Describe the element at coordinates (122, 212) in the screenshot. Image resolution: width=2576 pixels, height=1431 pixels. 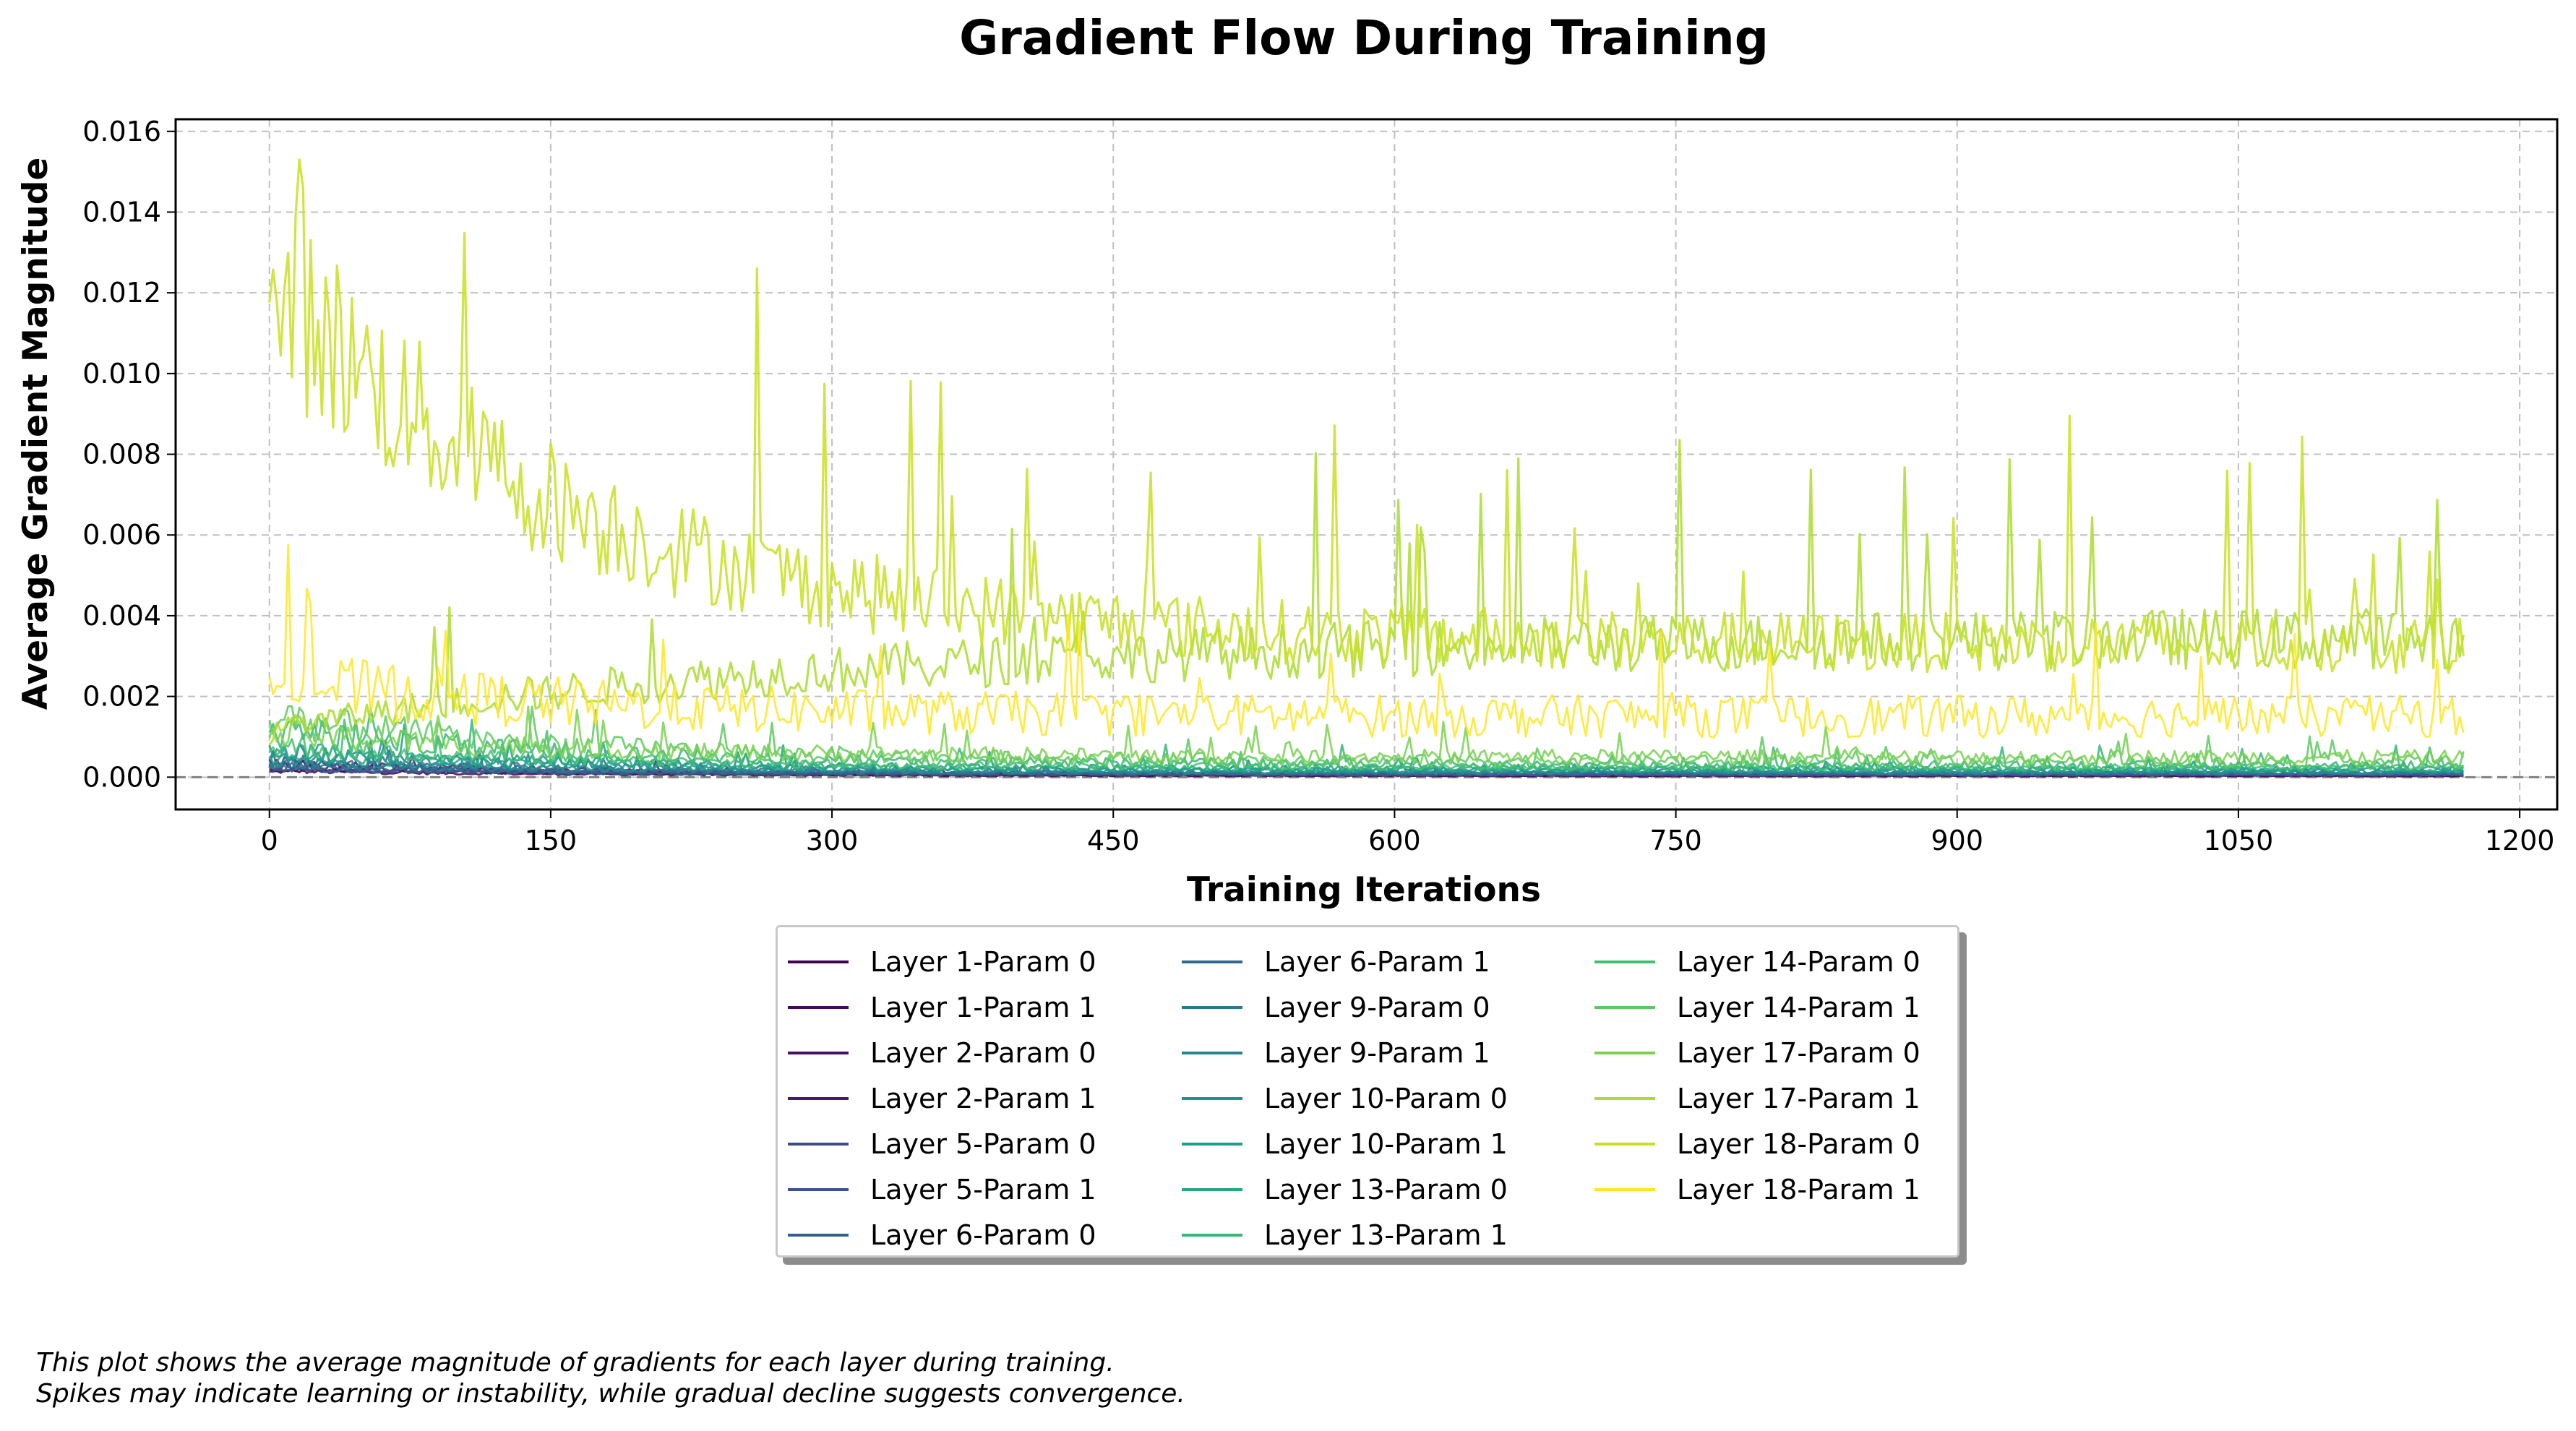
I see `y-tick-label: 0.014` at that location.